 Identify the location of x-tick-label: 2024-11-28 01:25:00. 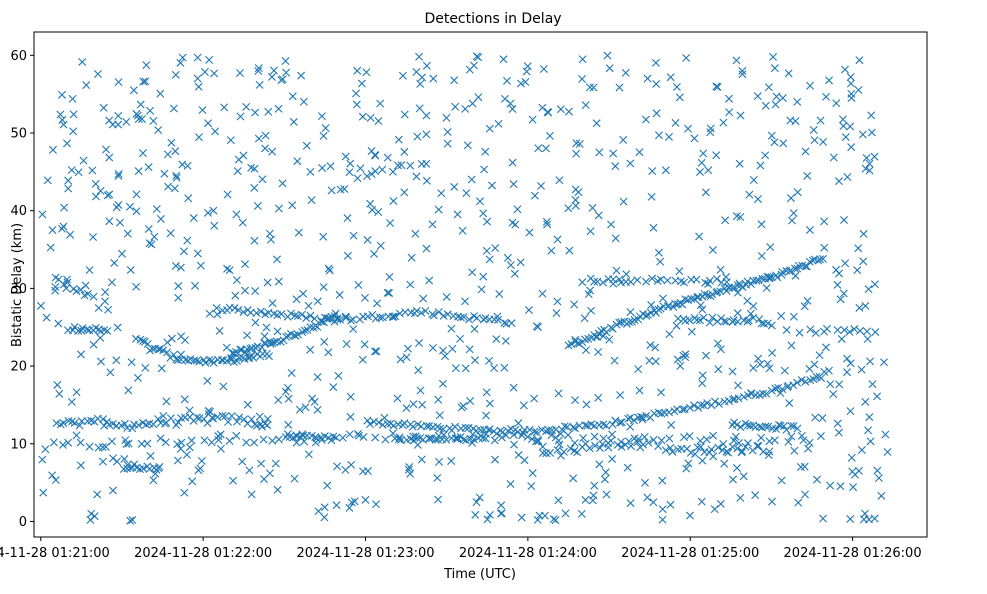
(690, 553).